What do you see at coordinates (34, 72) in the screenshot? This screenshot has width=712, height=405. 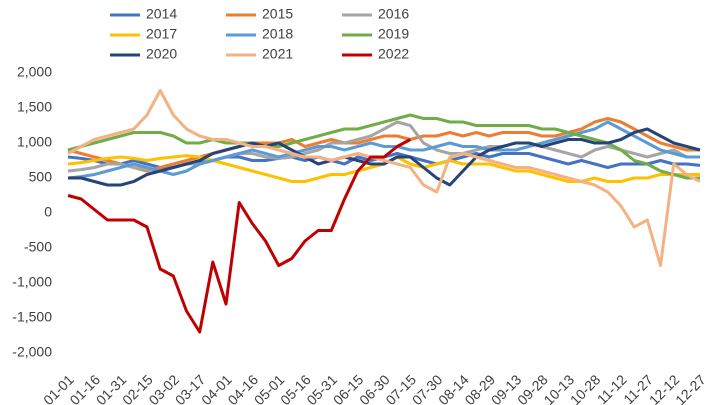 I see `y-tick-label: 2,000` at bounding box center [34, 72].